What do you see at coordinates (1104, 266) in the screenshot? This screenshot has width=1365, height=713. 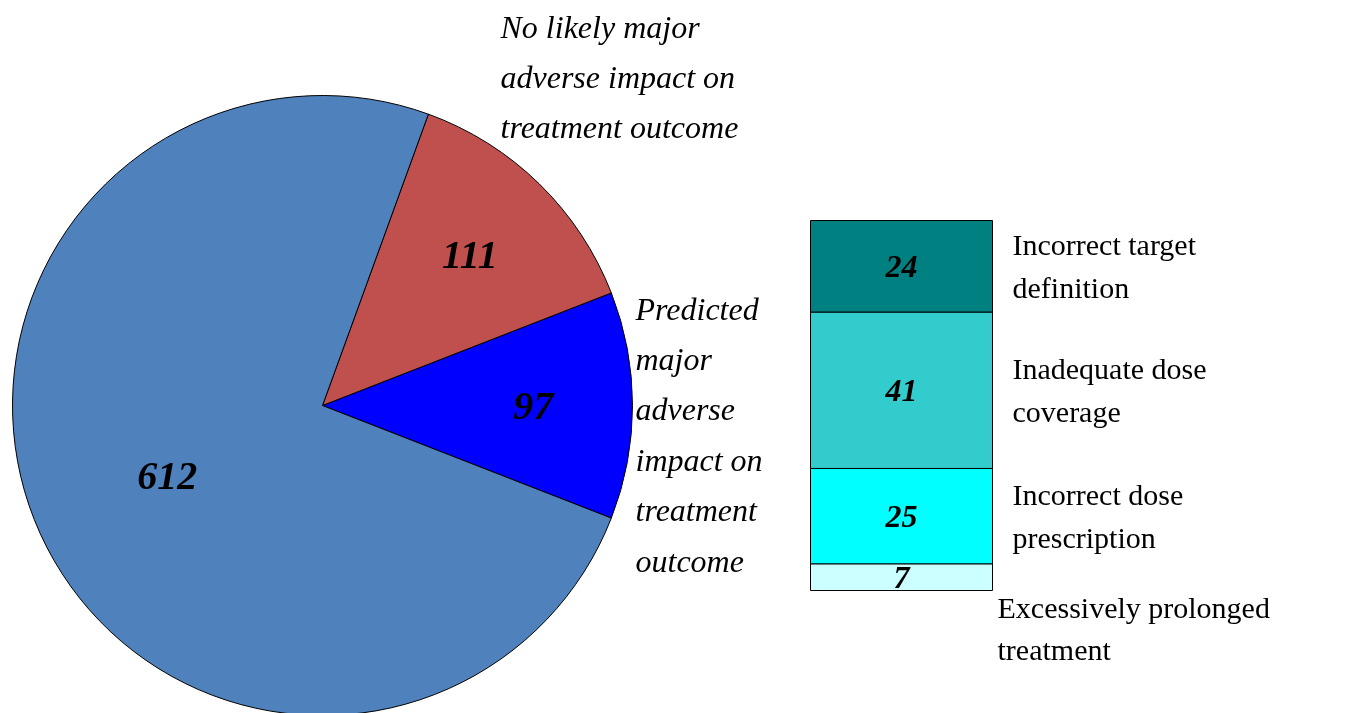 I see `series-label: Incorrect target definition` at bounding box center [1104, 266].